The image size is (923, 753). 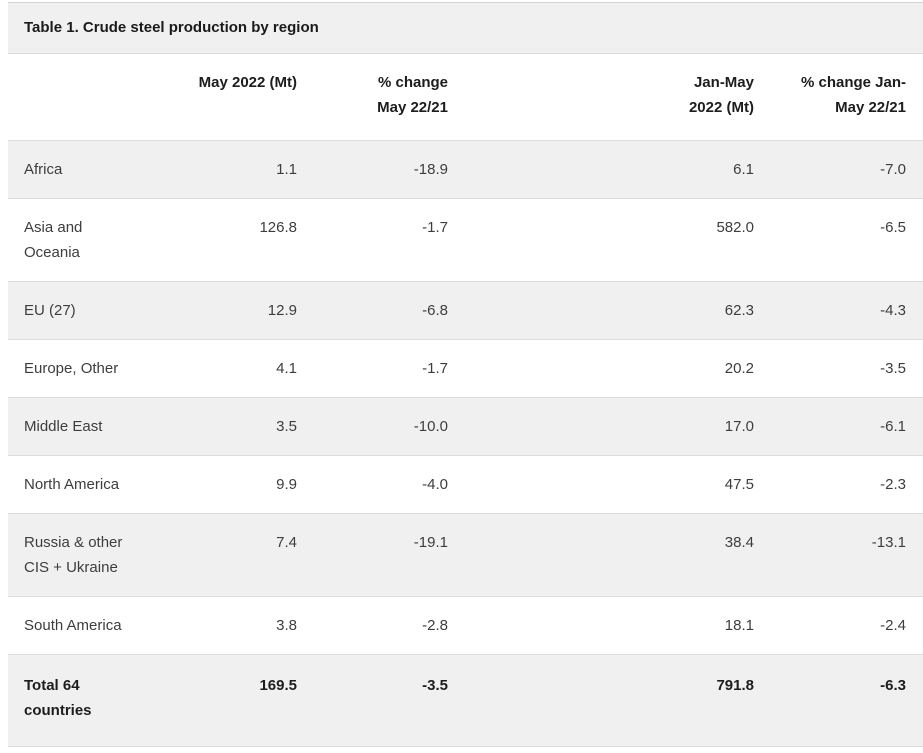 I want to click on pct-change-may-cell: -18.9, so click(x=430, y=169).